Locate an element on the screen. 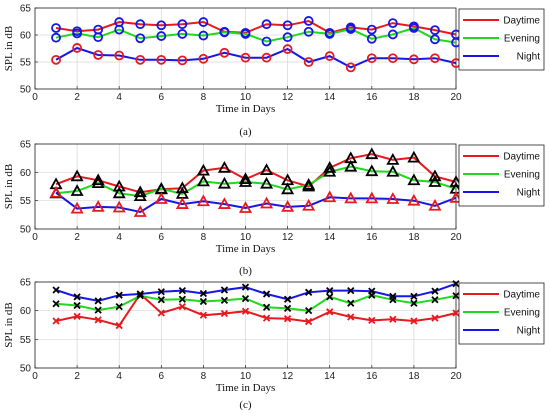 The height and width of the screenshot is (413, 550). legend-label-daytime: Daytime is located at coordinates (521, 295).